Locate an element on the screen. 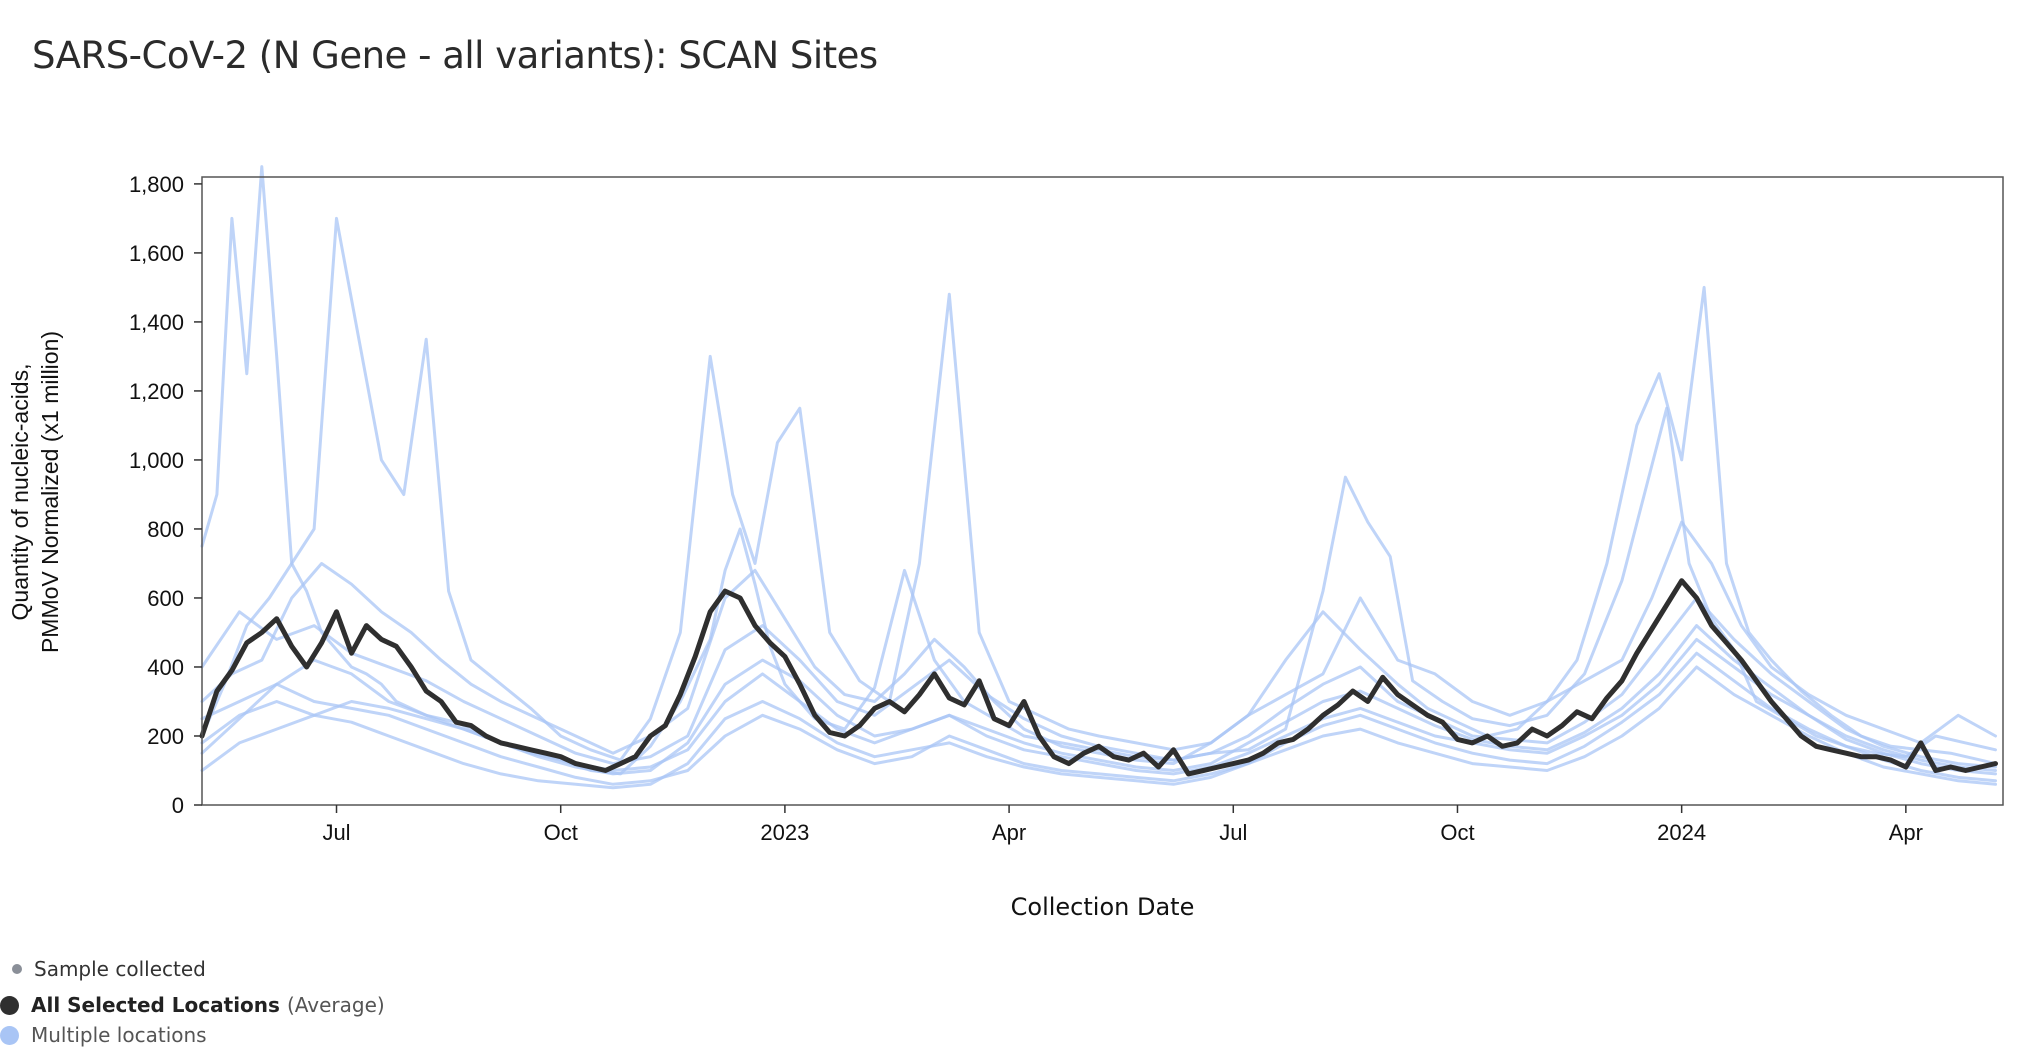 The image size is (2022, 1060). y-tick-label: 1,000 is located at coordinates (156, 460).